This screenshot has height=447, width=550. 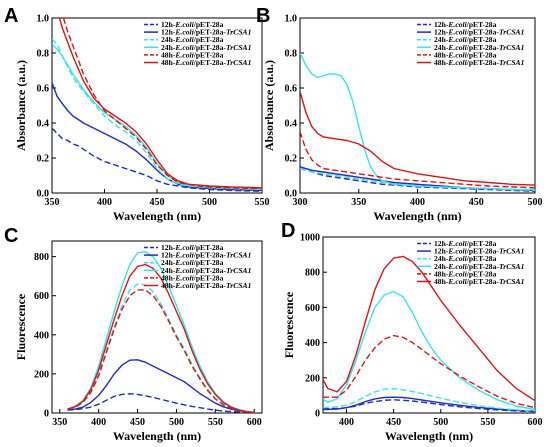 What do you see at coordinates (21, 105) in the screenshot?
I see `y-axis-title: Absorbance (a.u.)` at bounding box center [21, 105].